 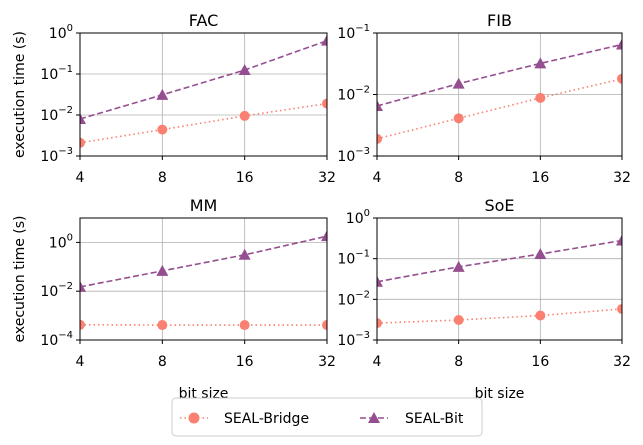 I want to click on legend-label-seal-bridge: SEAL-Bridge, so click(x=266, y=419).